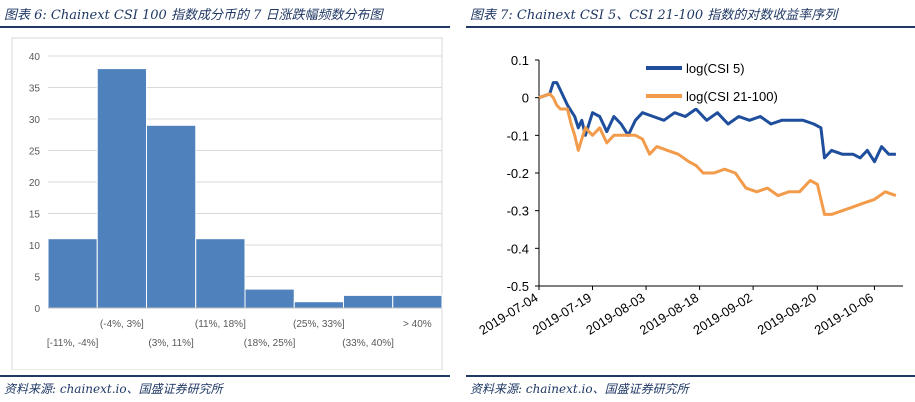 This screenshot has height=402, width=915. What do you see at coordinates (518, 211) in the screenshot?
I see `y-tick-label: -0.3` at bounding box center [518, 211].